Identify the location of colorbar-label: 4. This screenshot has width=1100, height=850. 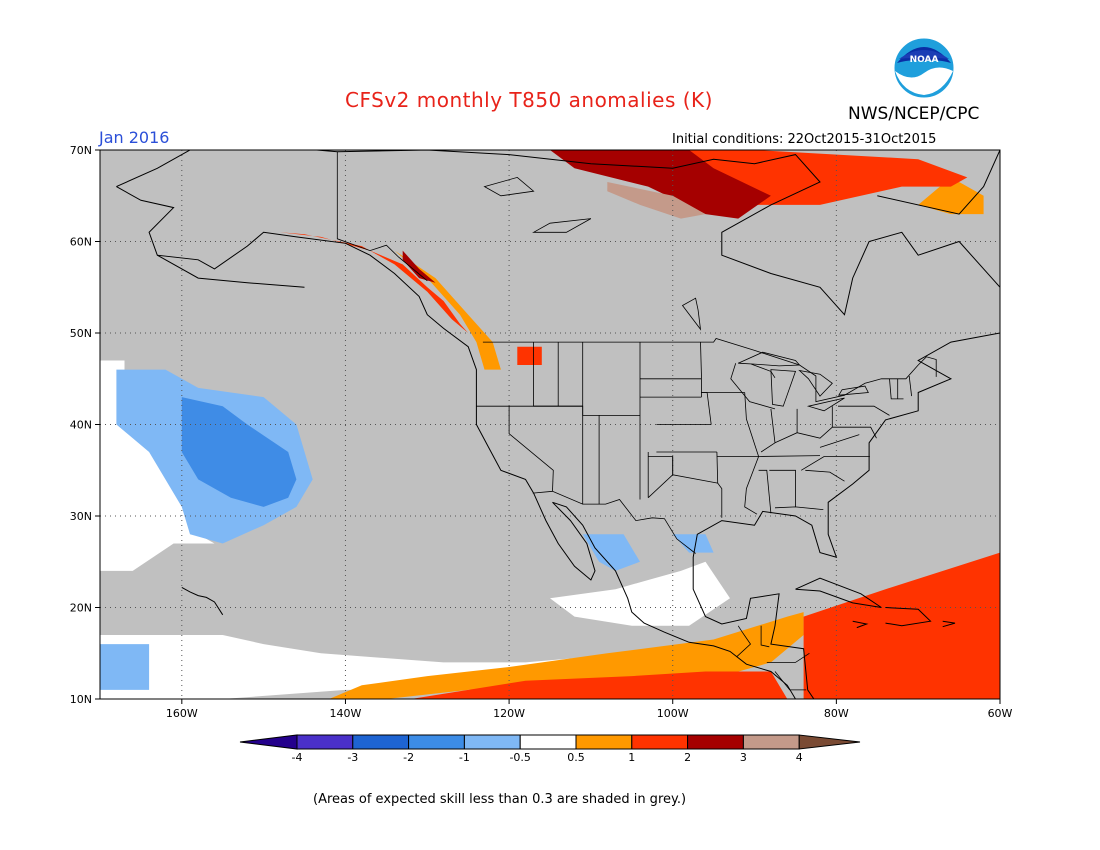
(799, 757).